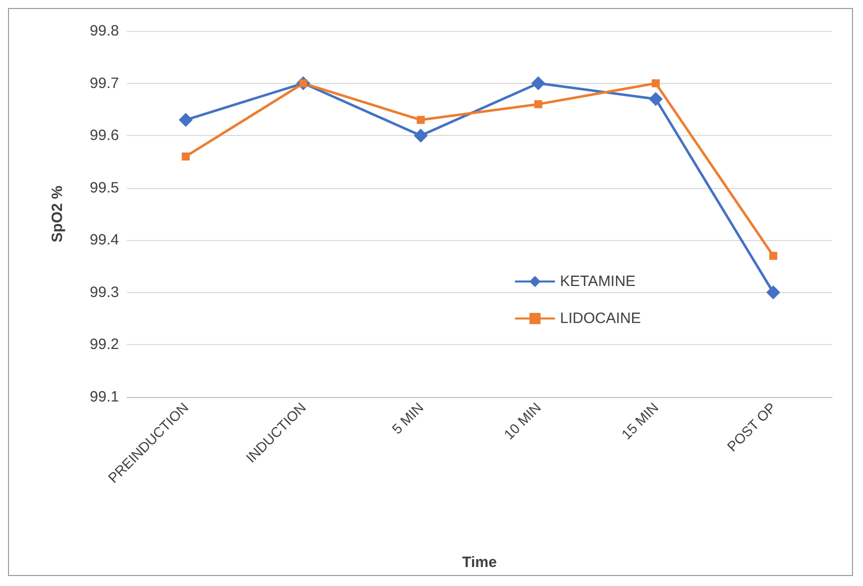  Describe the element at coordinates (57, 214) in the screenshot. I see `y-axis-title: SpO2 %` at that location.